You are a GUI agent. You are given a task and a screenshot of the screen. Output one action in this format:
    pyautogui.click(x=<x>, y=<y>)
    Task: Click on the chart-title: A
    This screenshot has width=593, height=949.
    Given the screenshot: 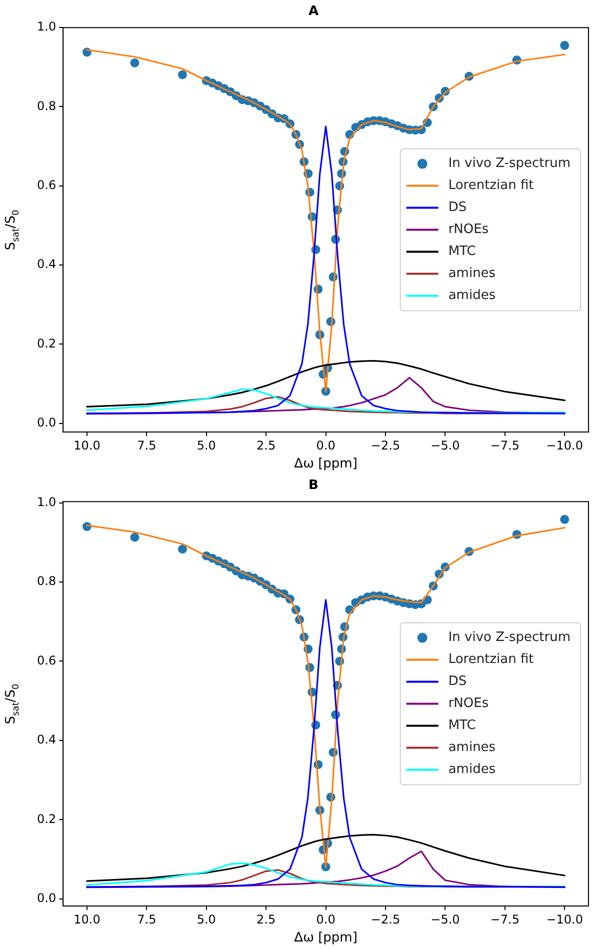 What is the action you would take?
    pyautogui.click(x=313, y=12)
    